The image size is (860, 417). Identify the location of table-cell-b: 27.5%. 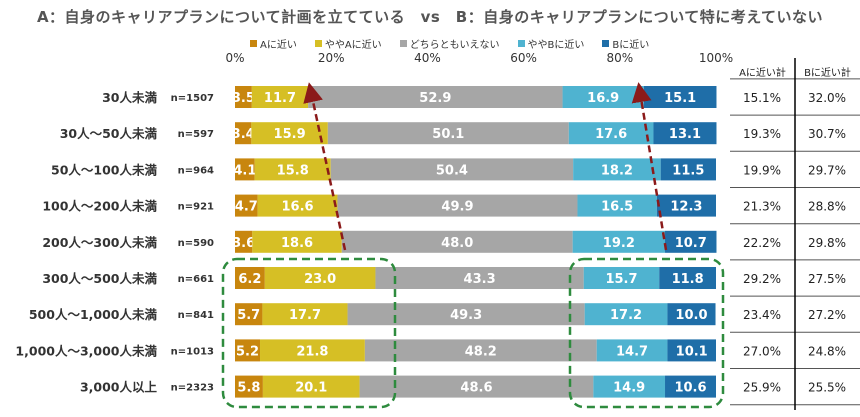
(827, 279).